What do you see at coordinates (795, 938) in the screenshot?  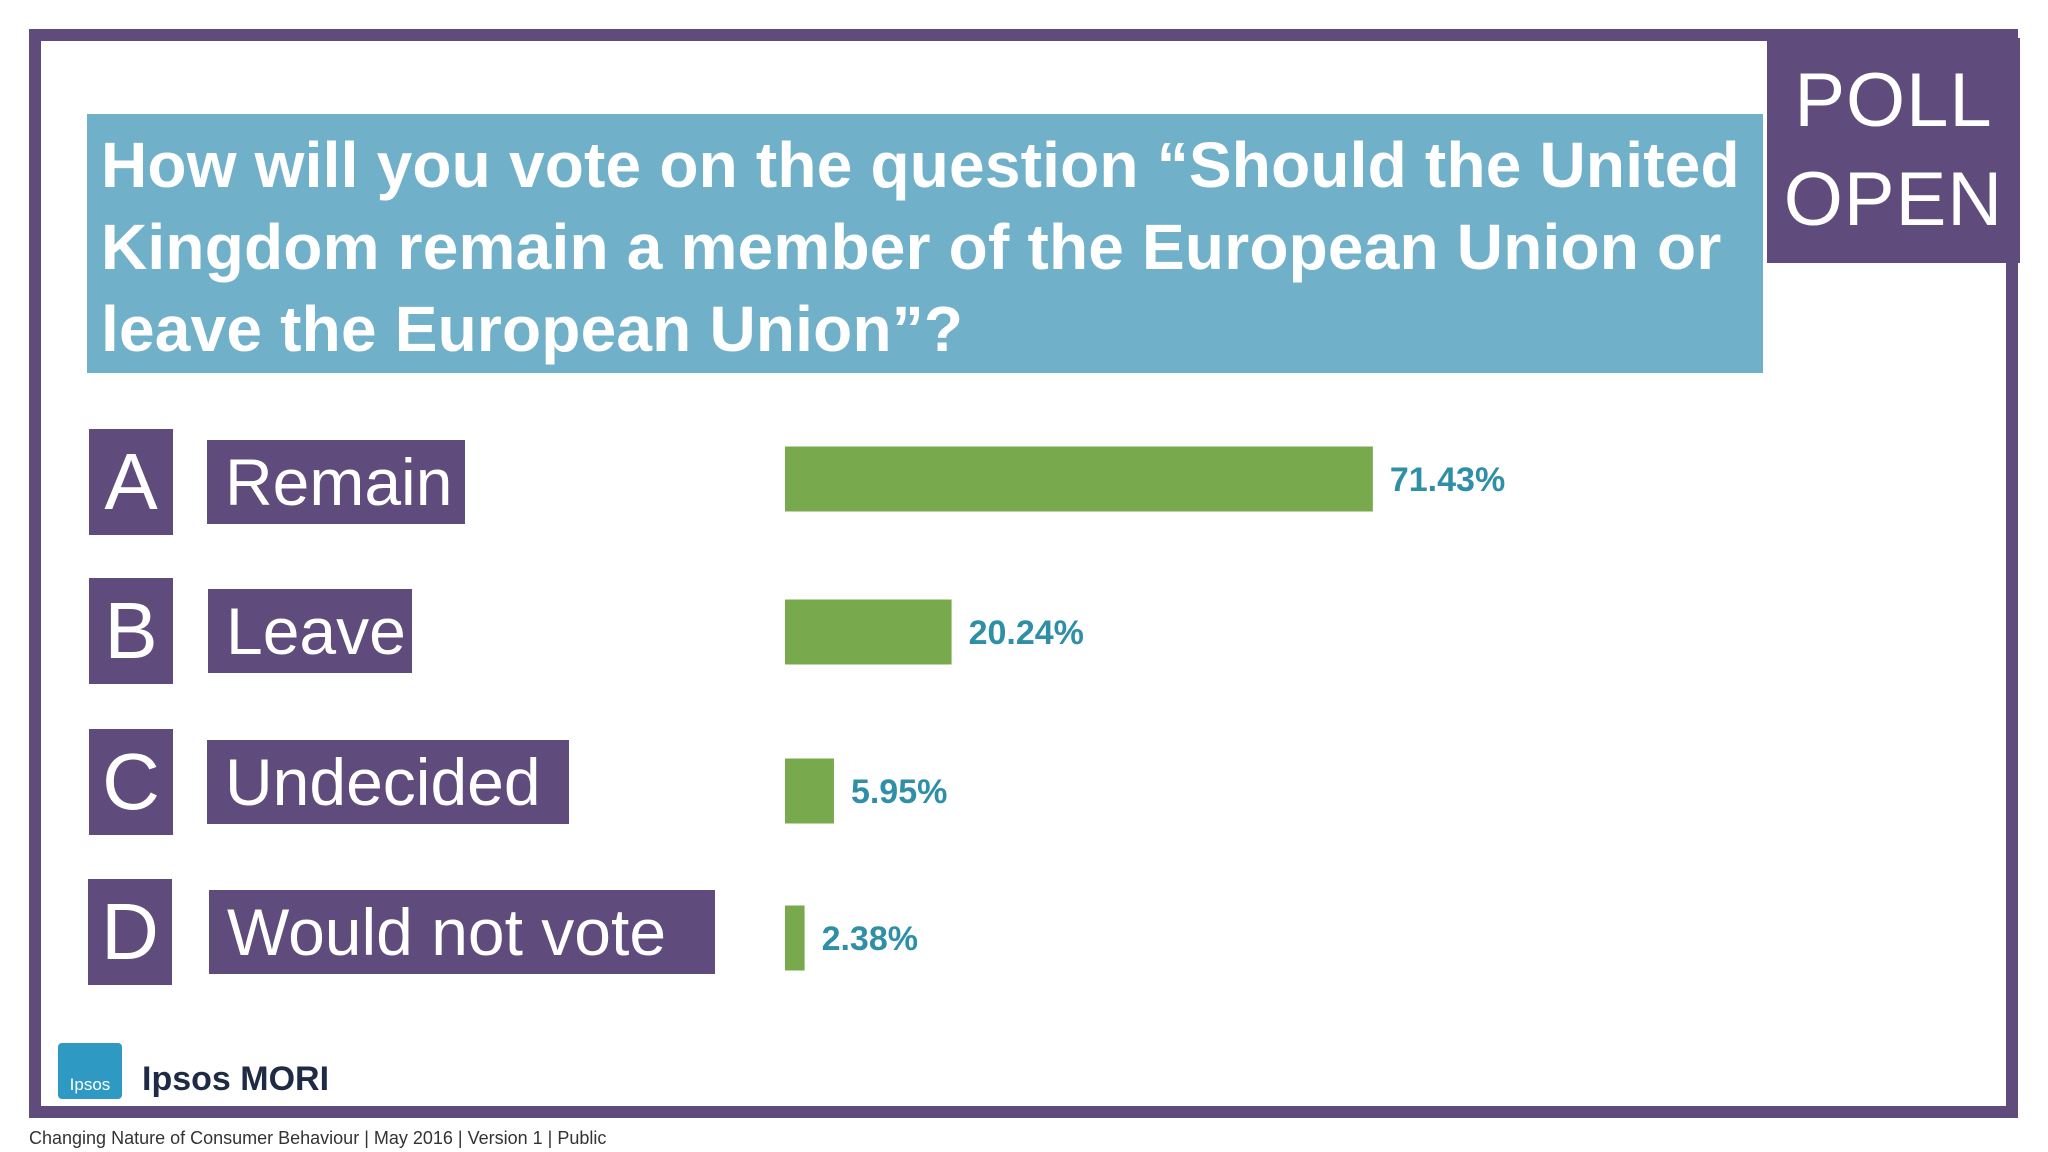 I see `bar-would-not-vote` at bounding box center [795, 938].